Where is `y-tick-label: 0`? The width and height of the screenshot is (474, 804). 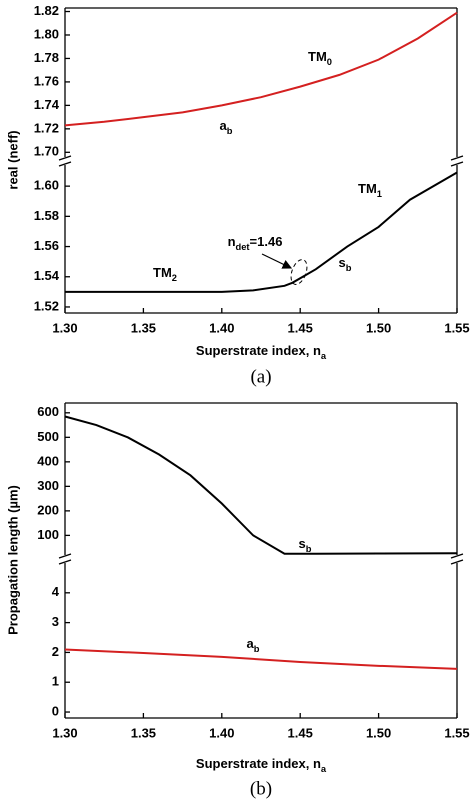 y-tick-label: 0 is located at coordinates (55, 710).